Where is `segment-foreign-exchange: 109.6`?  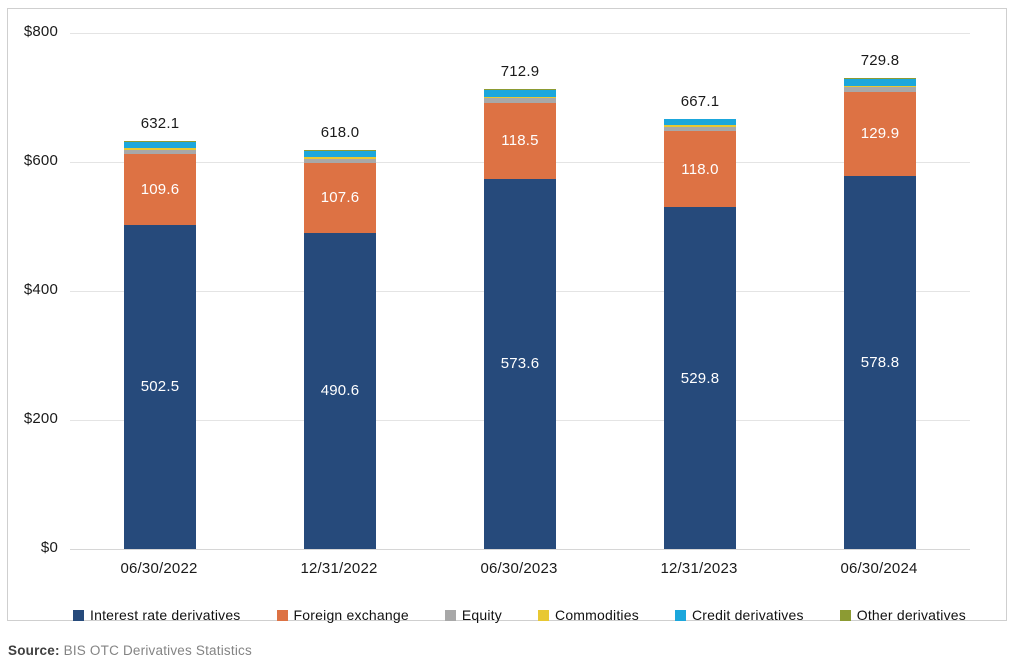 segment-foreign-exchange: 109.6 is located at coordinates (160, 189).